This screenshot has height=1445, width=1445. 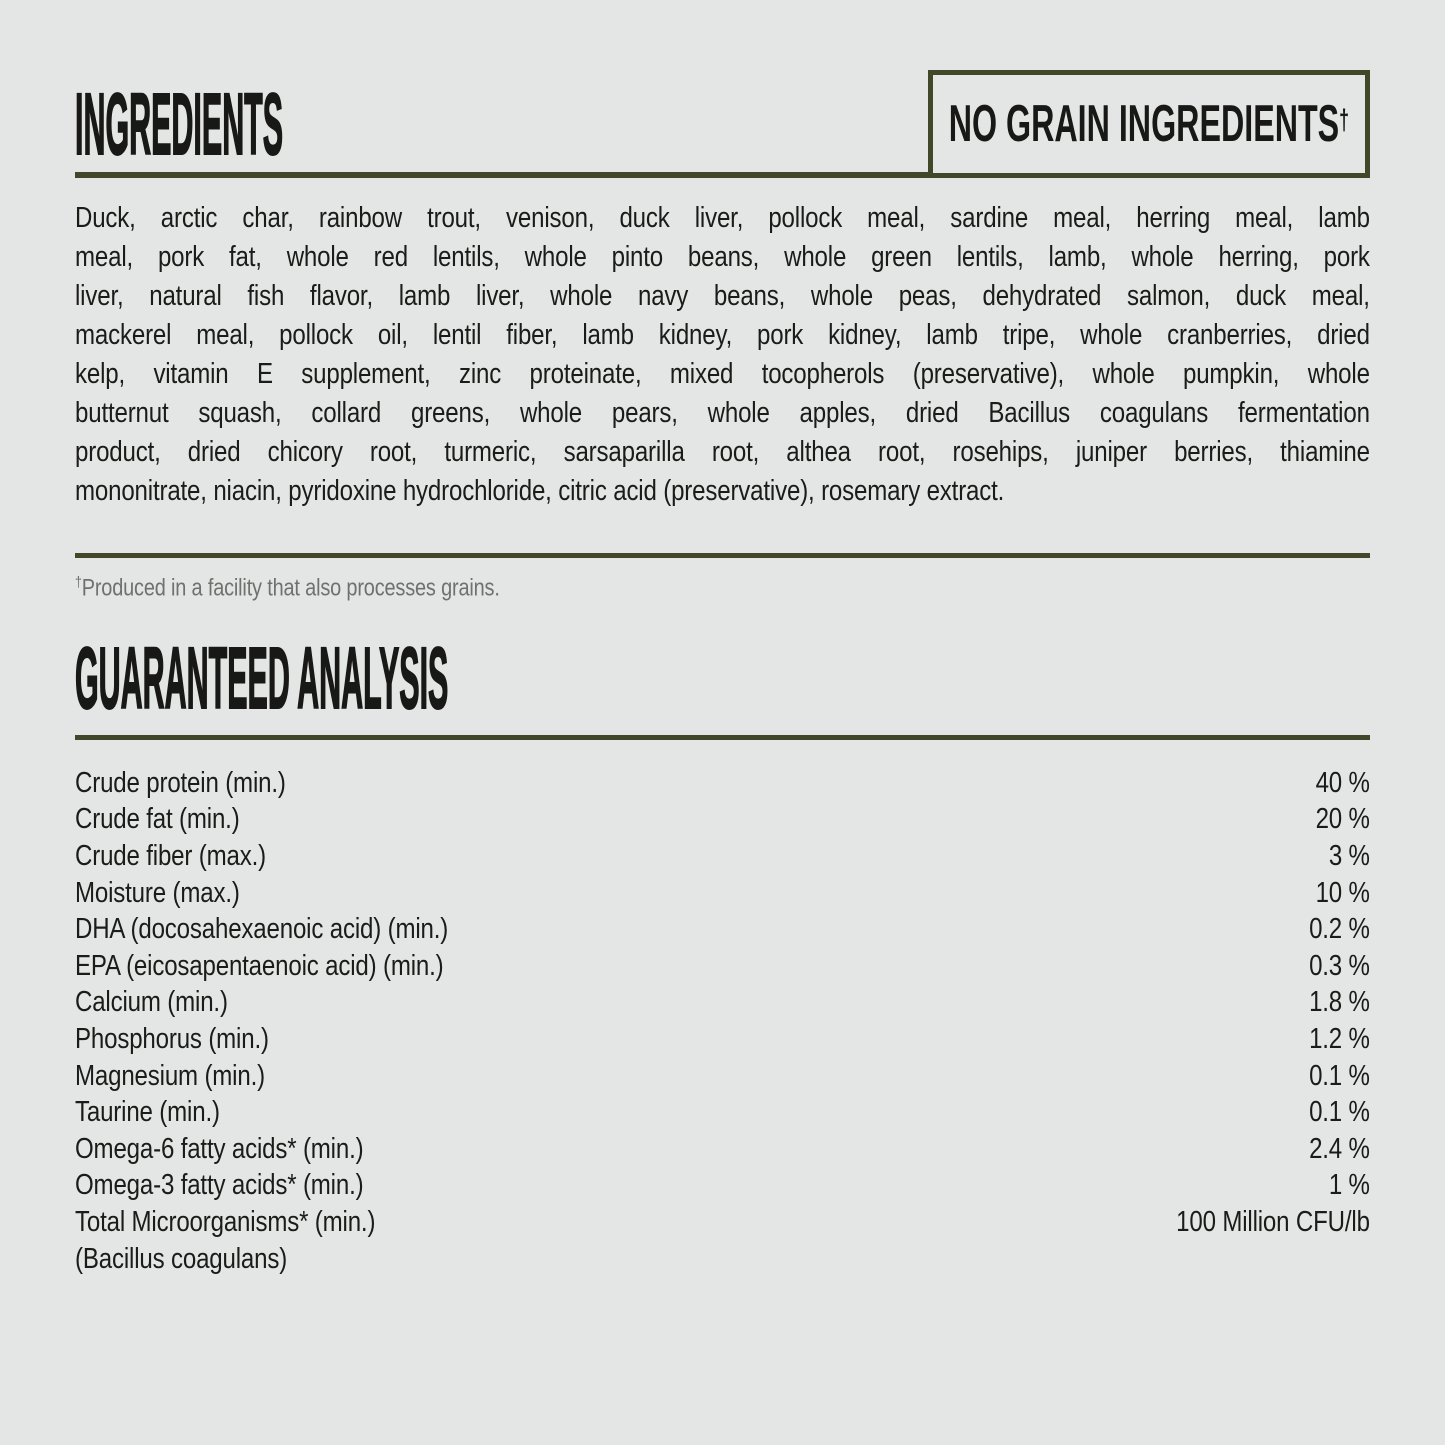 What do you see at coordinates (1349, 1185) in the screenshot?
I see `analysis-row-value: 1 %` at bounding box center [1349, 1185].